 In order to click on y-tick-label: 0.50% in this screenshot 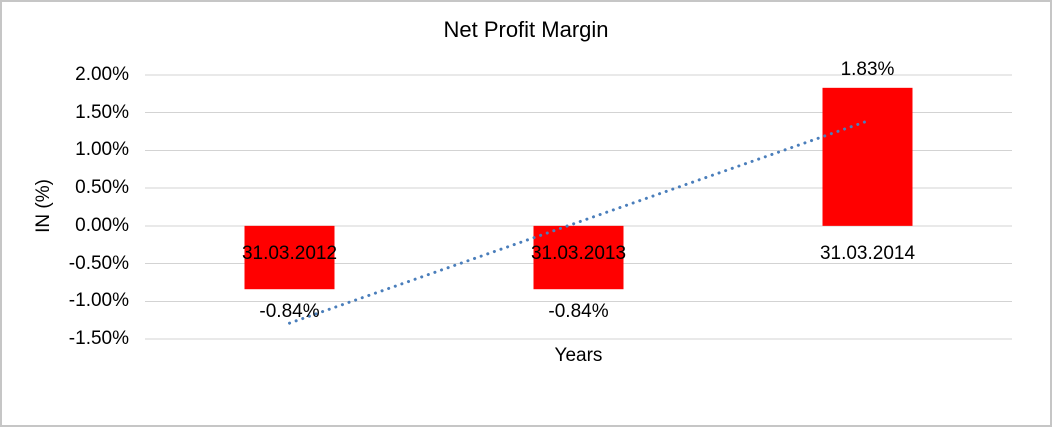, I will do `click(102, 188)`.